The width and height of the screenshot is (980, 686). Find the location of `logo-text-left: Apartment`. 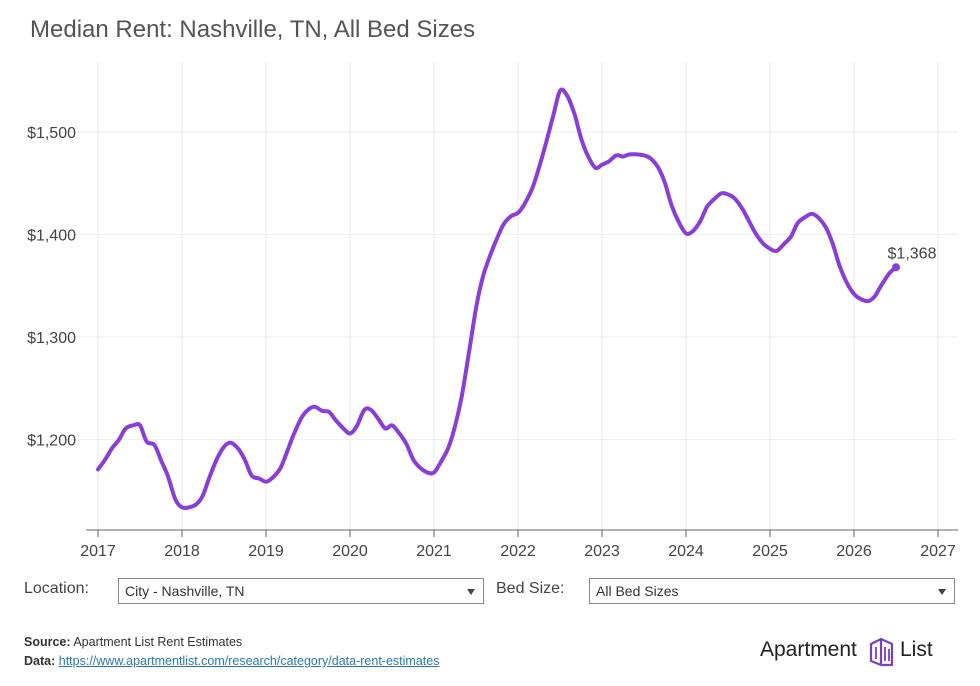

logo-text-left: Apartment is located at coordinates (808, 649).